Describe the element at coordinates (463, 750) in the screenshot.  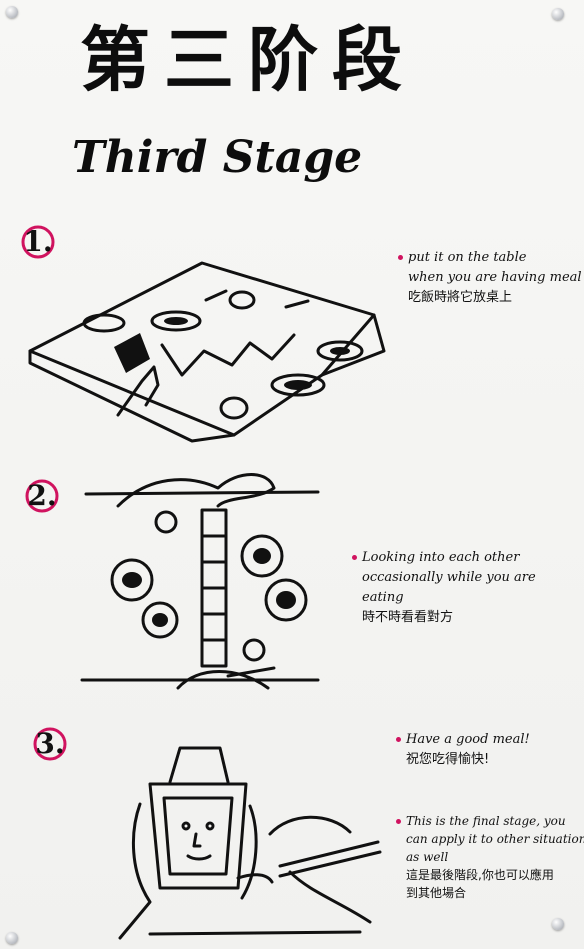
I see `step-3-note-1: Have a good meal! 祝您吃得愉快!` at that location.